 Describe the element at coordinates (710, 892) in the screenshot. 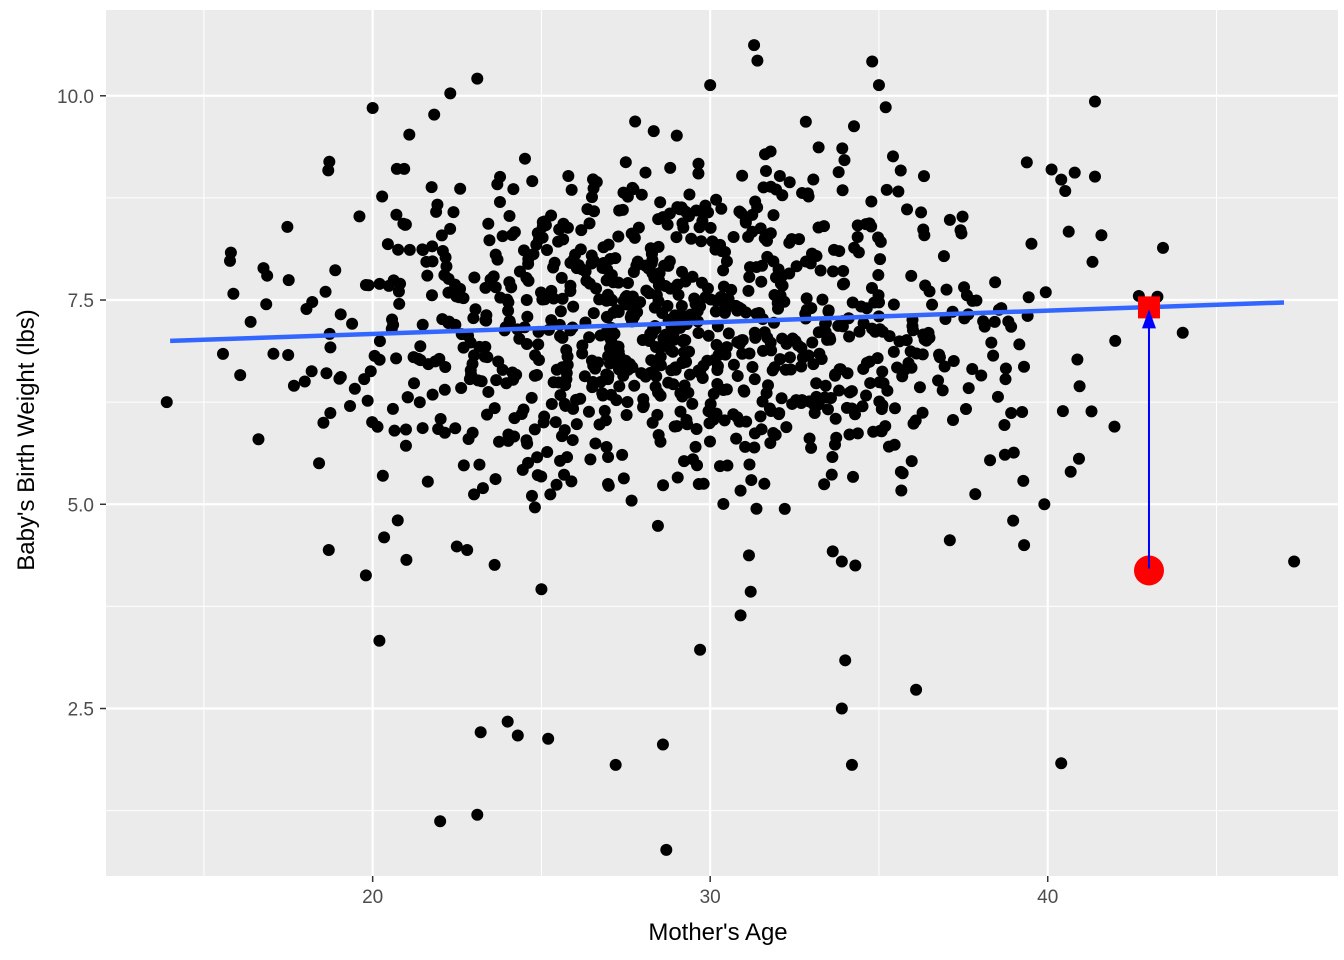

I see `x-axis: 20 30 40` at that location.